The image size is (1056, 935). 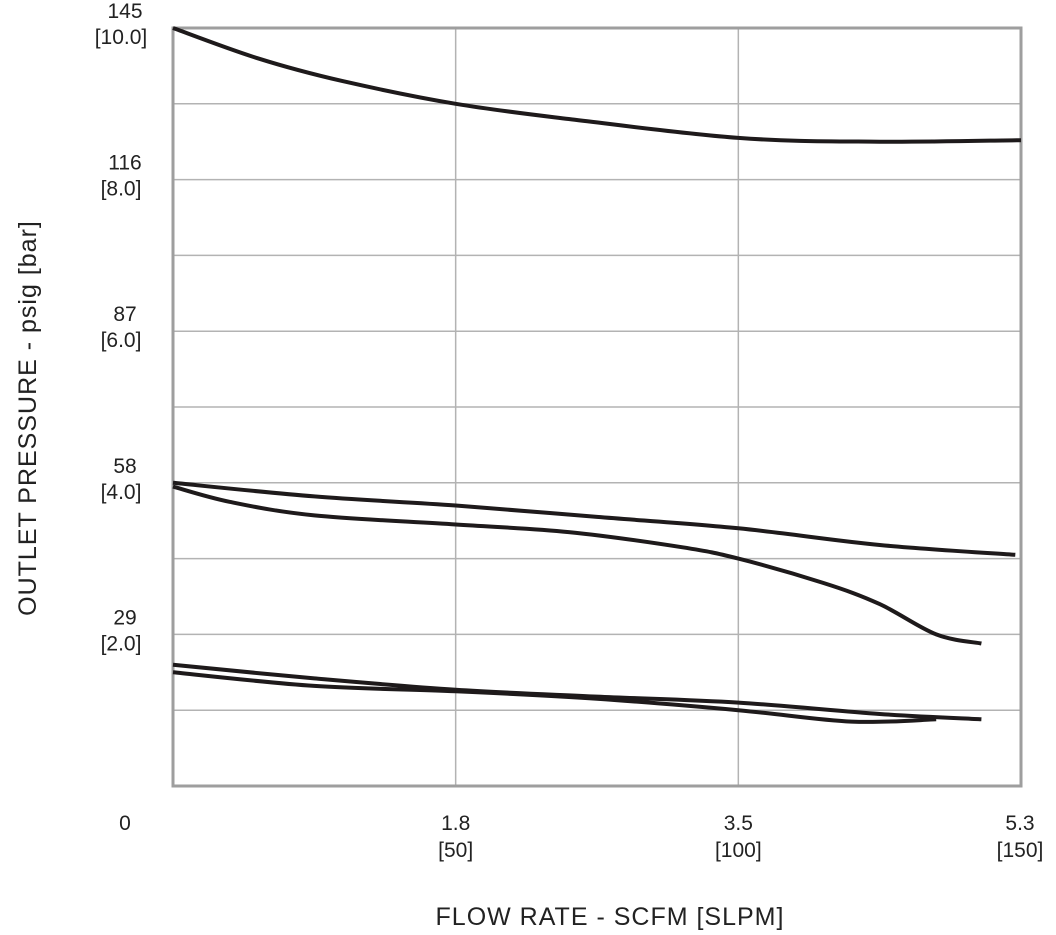 I want to click on x-axis-title: FLOW RATE - SCFM [SLPM], so click(x=610, y=917).